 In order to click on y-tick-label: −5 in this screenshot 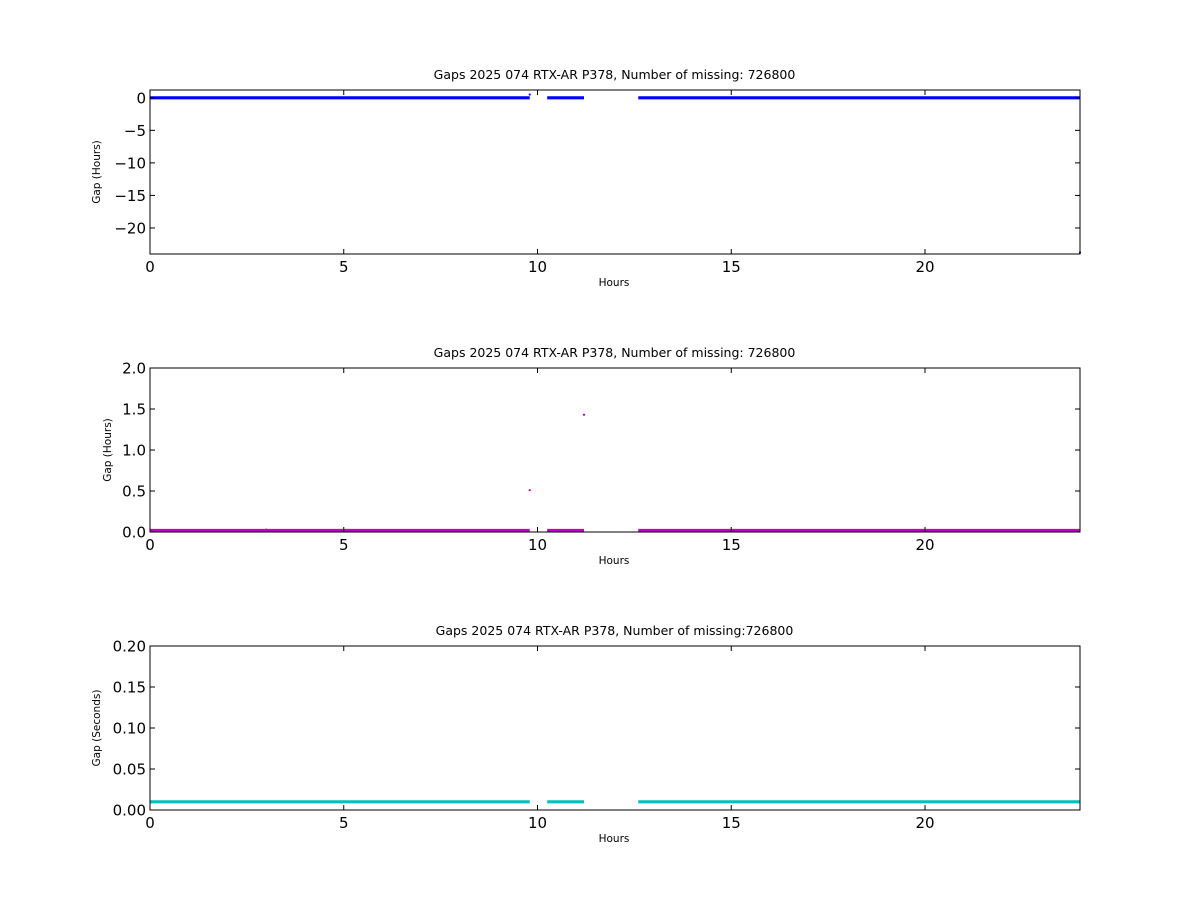, I will do `click(135, 131)`.